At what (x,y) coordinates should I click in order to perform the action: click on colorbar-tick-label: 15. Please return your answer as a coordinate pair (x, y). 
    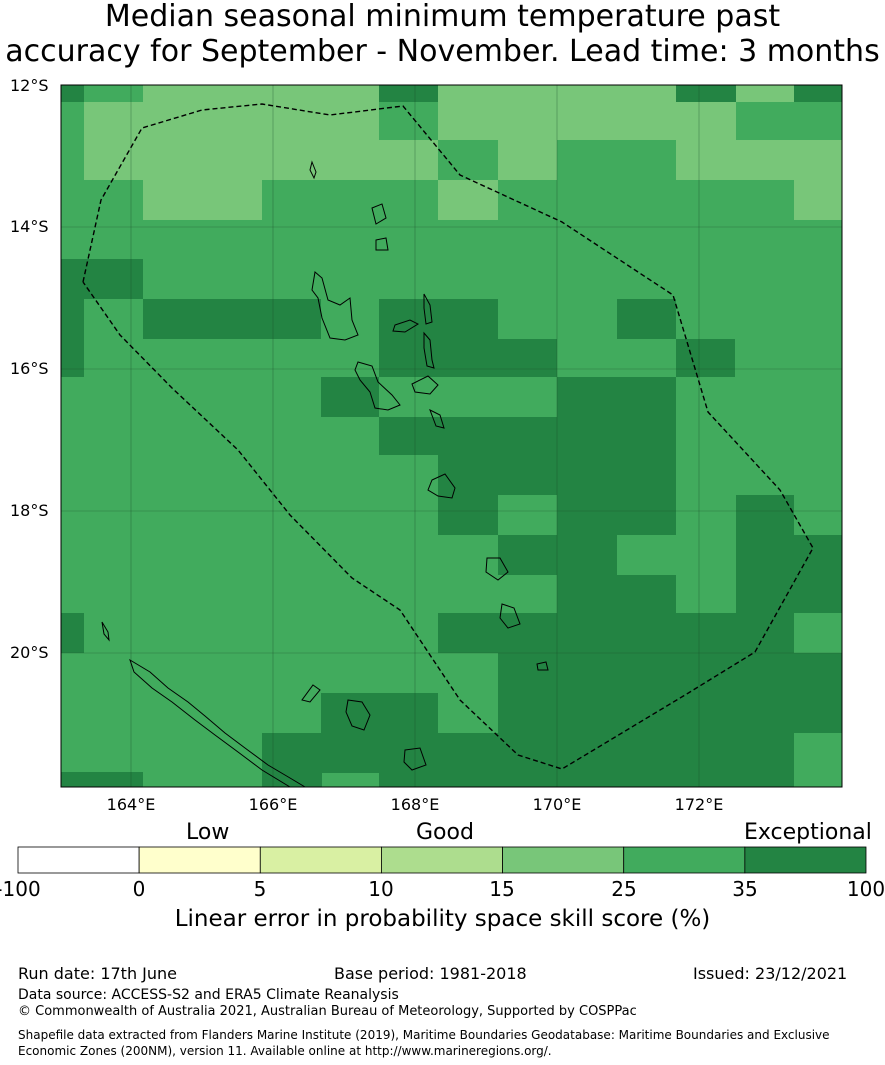
    Looking at the image, I should click on (502, 889).